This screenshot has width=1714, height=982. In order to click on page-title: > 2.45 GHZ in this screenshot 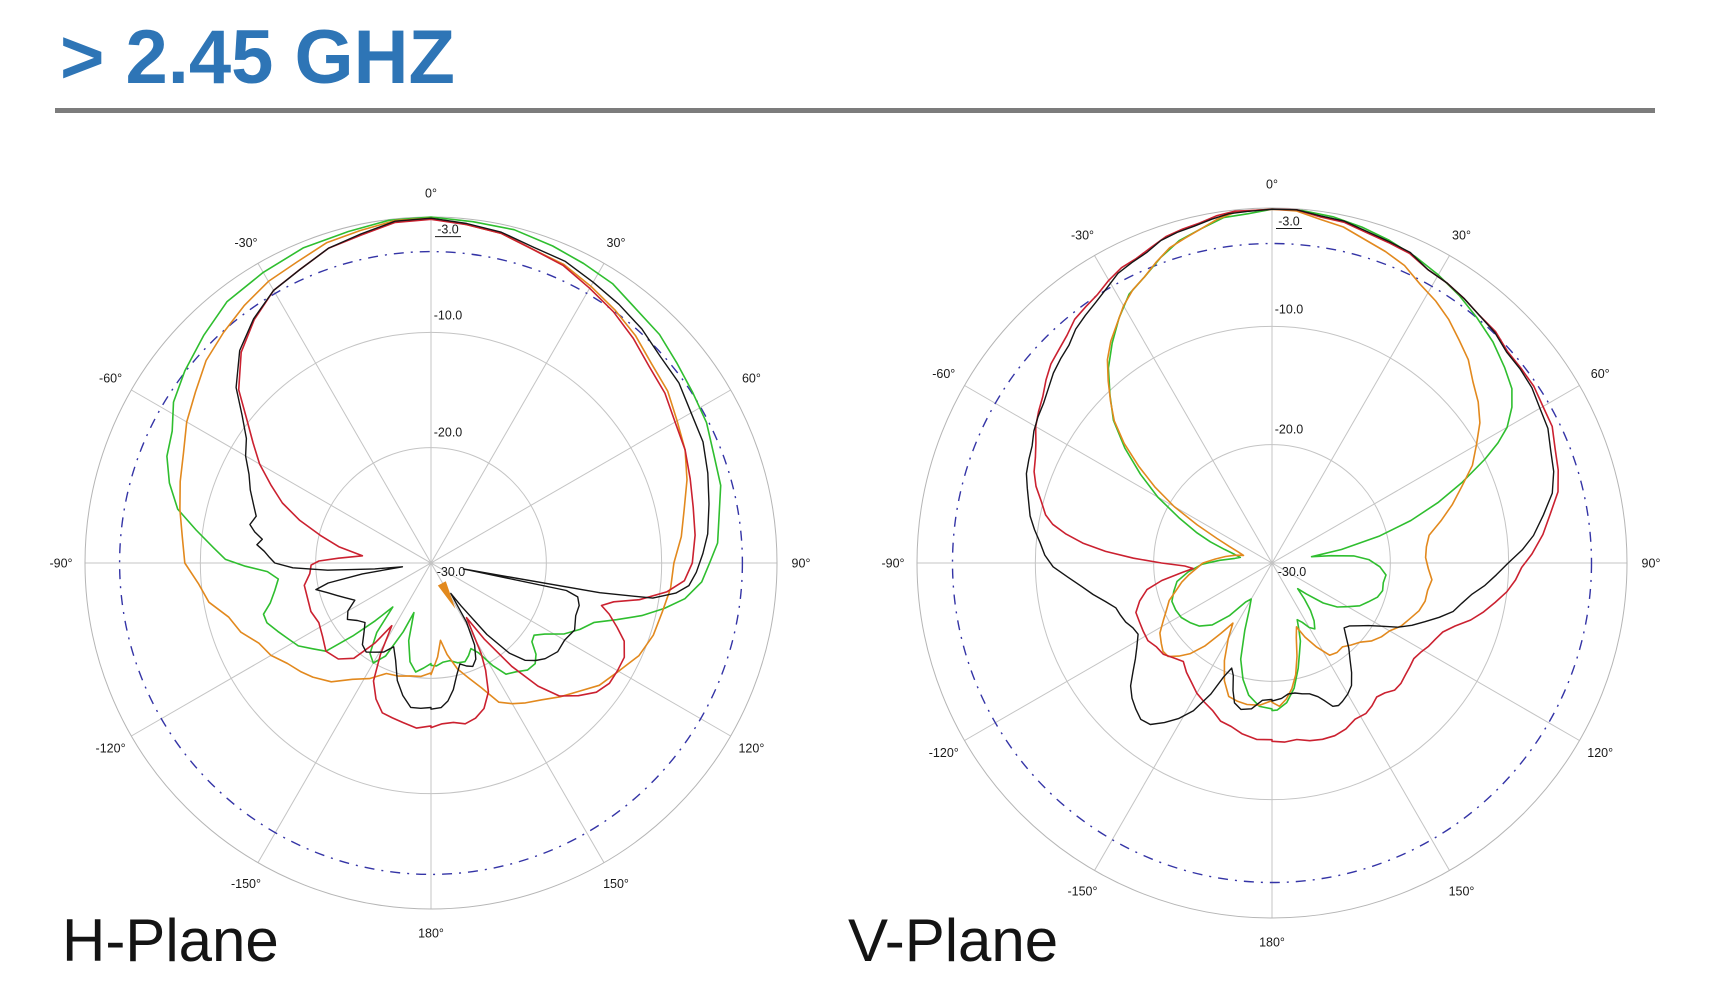, I will do `click(257, 57)`.